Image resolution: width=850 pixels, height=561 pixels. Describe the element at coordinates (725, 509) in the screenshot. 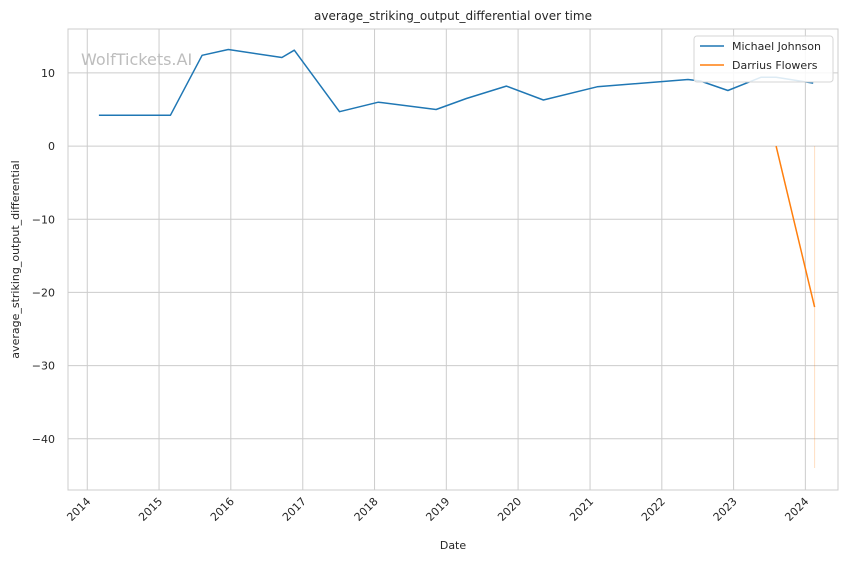

I see `x-tick-label: 2023` at that location.